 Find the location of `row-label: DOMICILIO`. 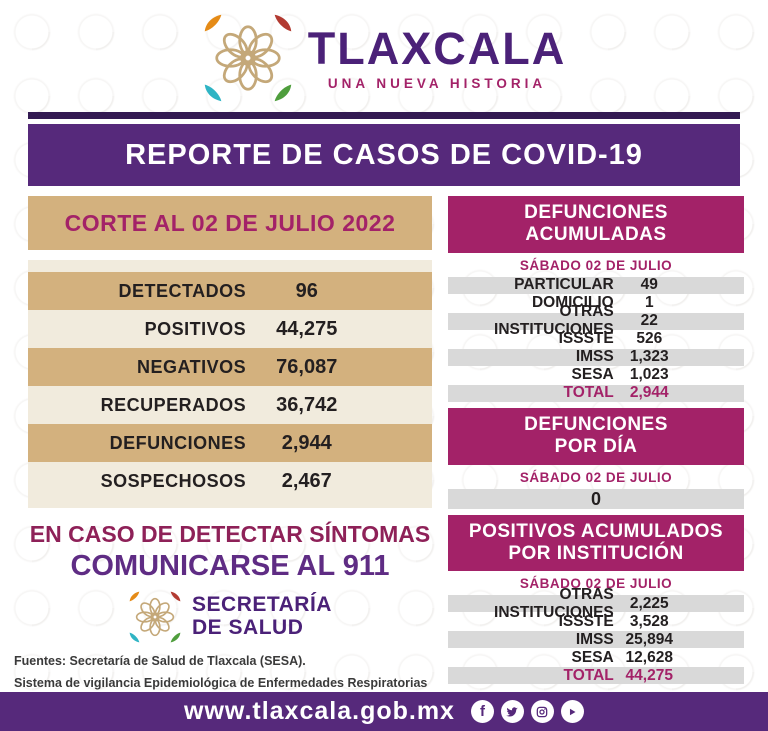

row-label: DOMICILIO is located at coordinates (572, 303).